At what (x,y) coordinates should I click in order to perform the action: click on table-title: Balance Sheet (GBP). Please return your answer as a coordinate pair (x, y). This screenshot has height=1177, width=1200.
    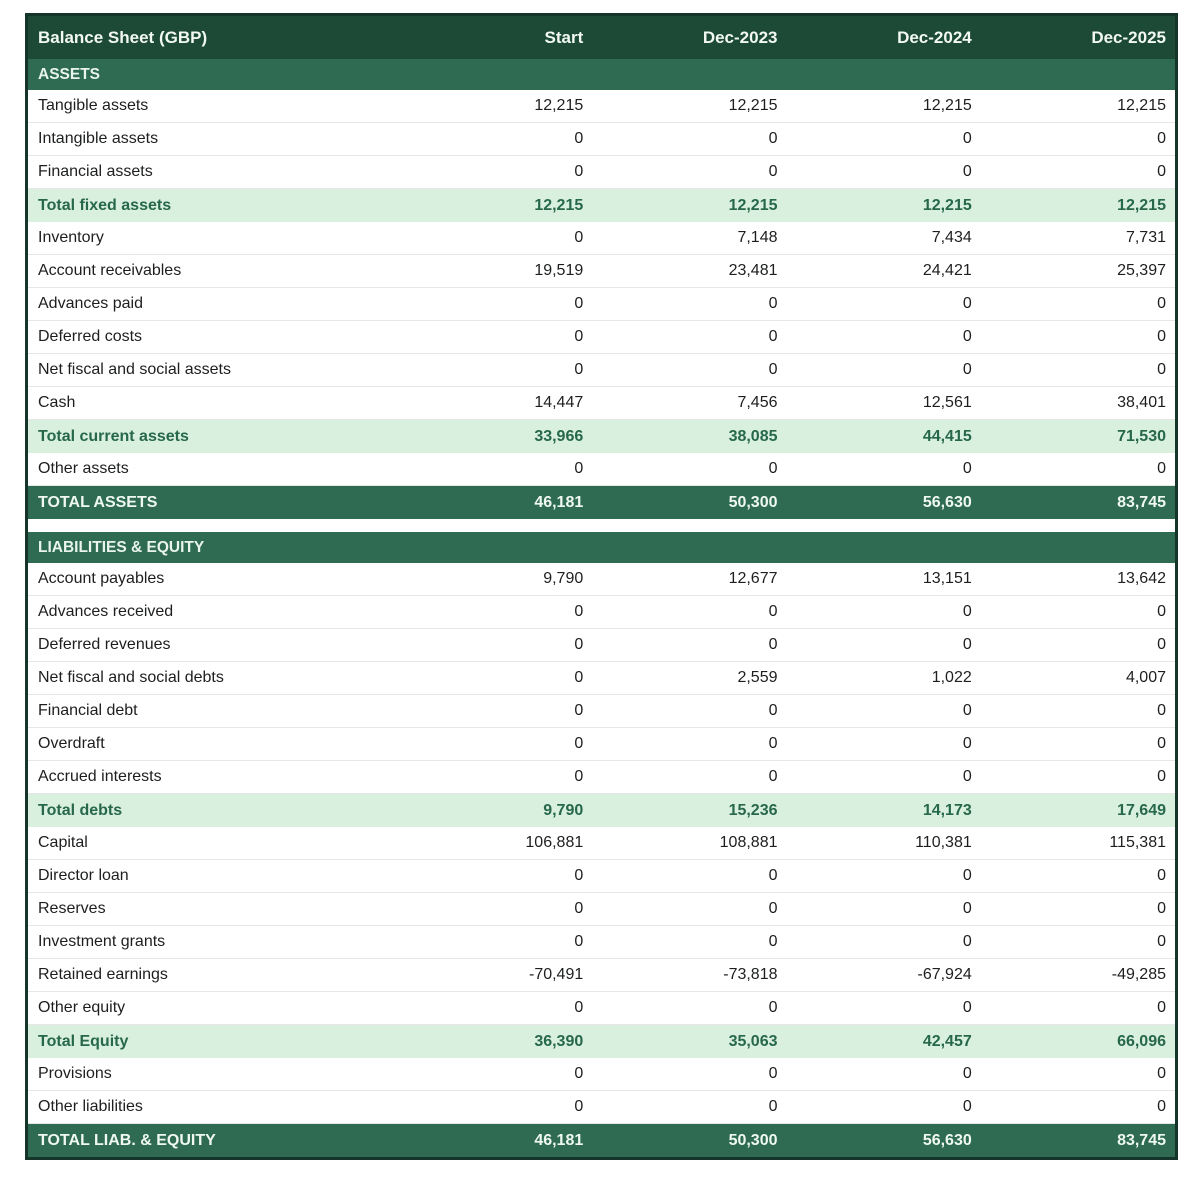
    Looking at the image, I should click on (123, 37).